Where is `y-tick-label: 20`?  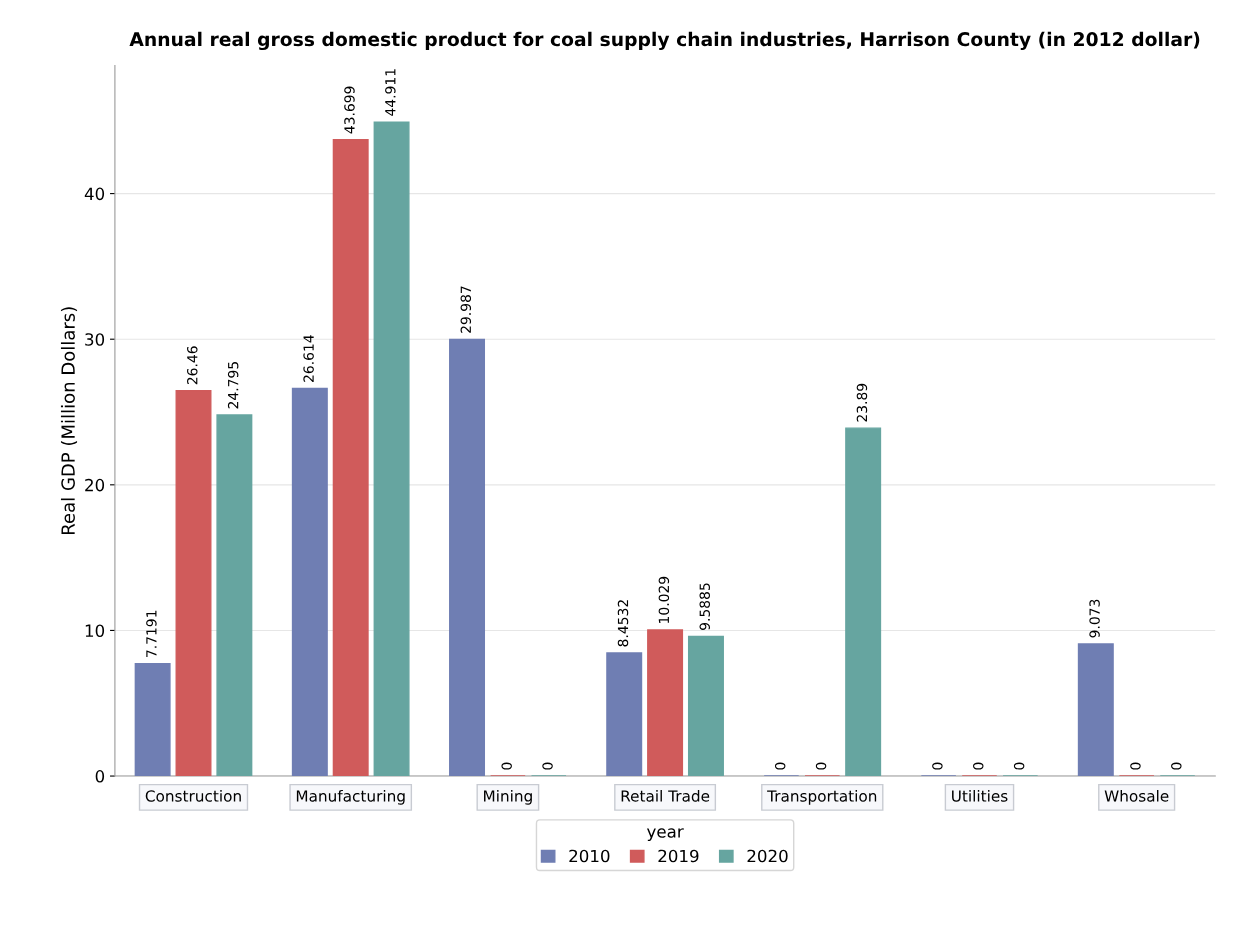
y-tick-label: 20 is located at coordinates (95, 485).